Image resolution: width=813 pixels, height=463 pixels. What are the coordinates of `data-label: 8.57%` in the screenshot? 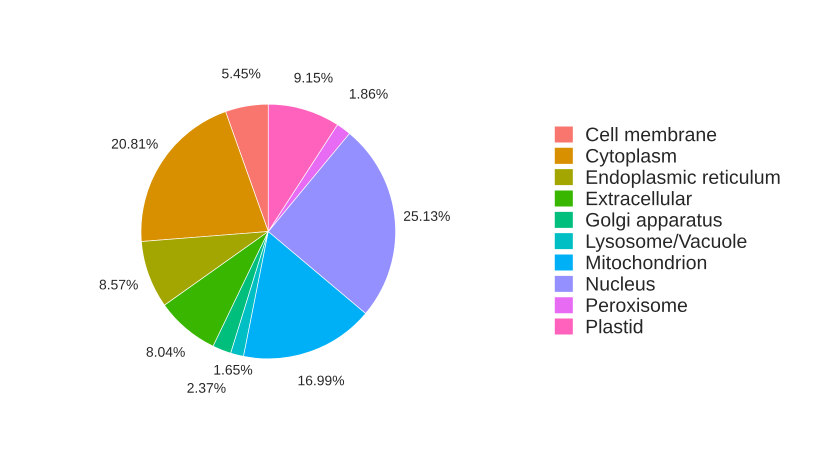 It's located at (119, 285).